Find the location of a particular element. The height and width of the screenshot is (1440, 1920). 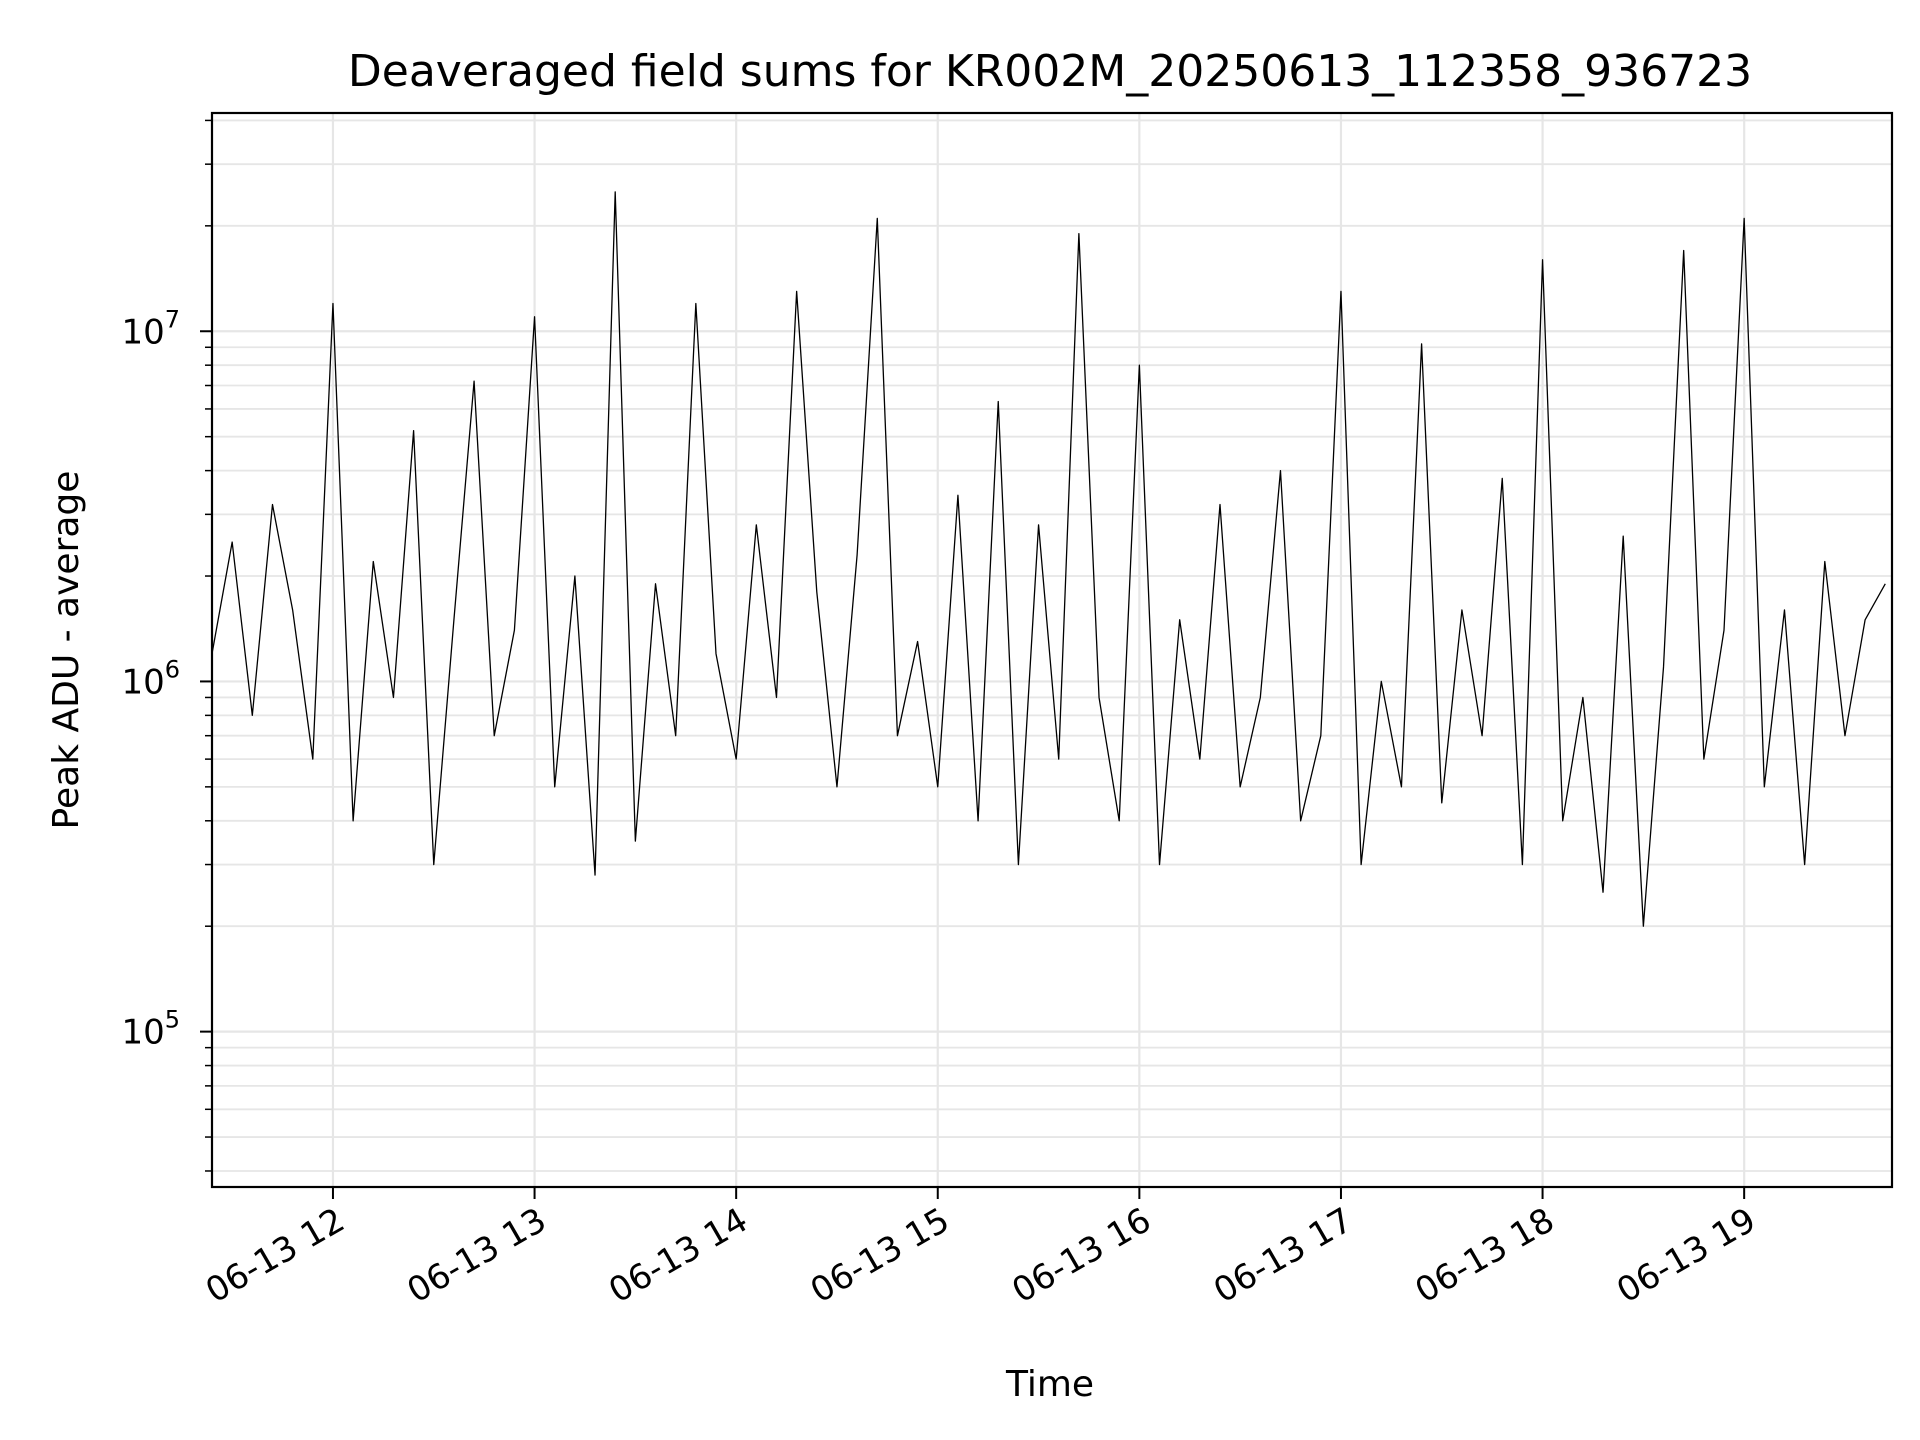

y-axis-label: Peak ADU - average is located at coordinates (66, 650).